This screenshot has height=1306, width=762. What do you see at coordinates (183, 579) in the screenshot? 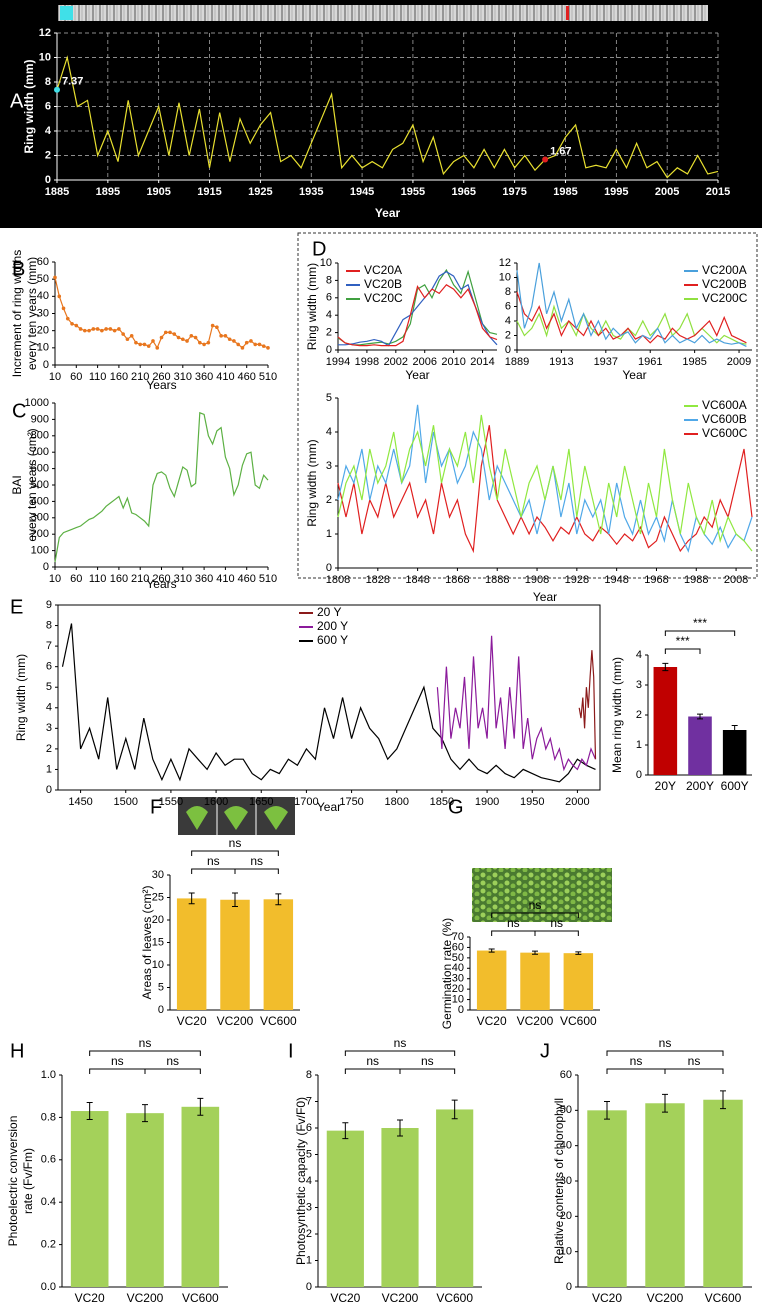
I see `x-tick-label: 310` at bounding box center [183, 579].